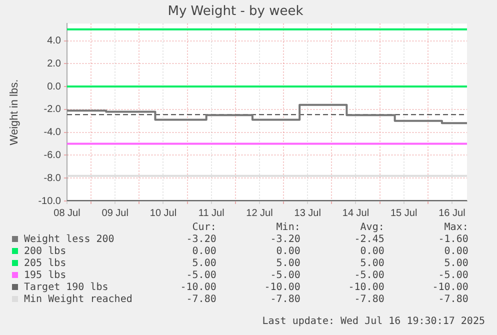  What do you see at coordinates (54, 64) in the screenshot?
I see `y-tick-label: 2.0` at bounding box center [54, 64].